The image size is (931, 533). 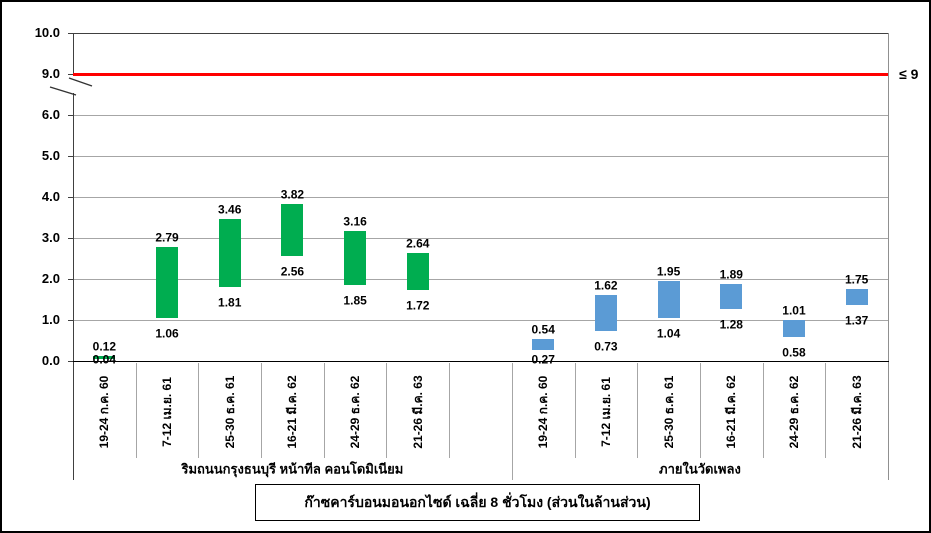 I want to click on gridline-3.0, so click(x=480, y=238).